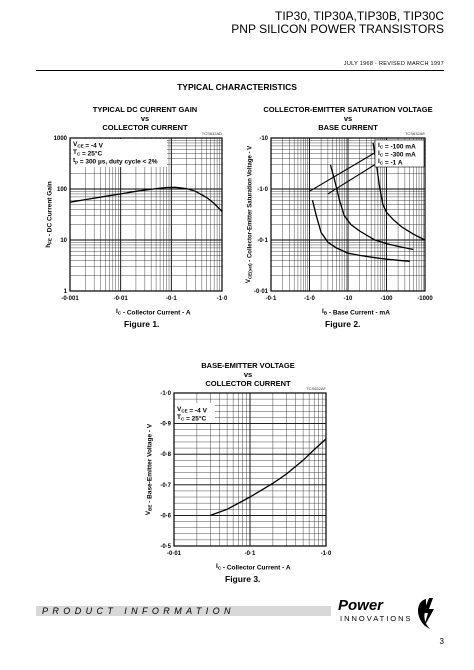 This screenshot has height=670, width=474. What do you see at coordinates (268, 477) in the screenshot?
I see `chart3-series-line` at bounding box center [268, 477].